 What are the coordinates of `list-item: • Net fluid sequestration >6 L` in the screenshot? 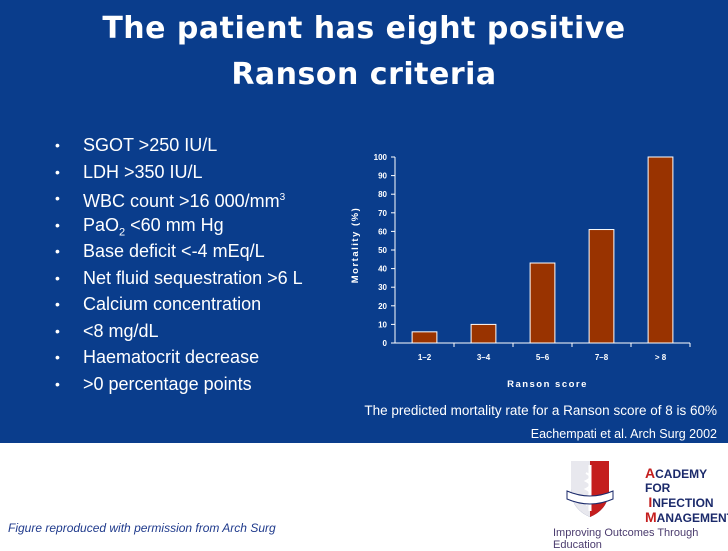 It's located at (179, 278).